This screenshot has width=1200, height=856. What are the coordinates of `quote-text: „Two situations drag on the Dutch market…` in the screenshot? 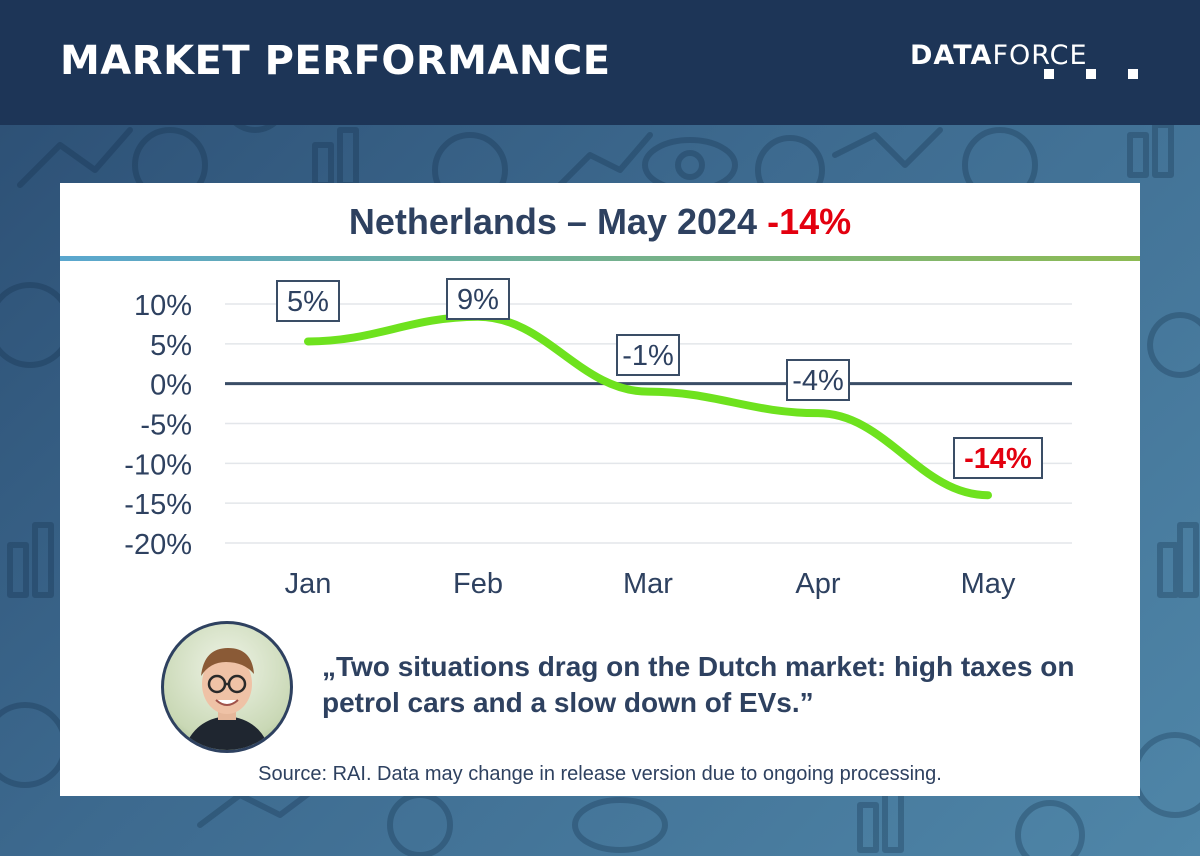 It's located at (698, 684).